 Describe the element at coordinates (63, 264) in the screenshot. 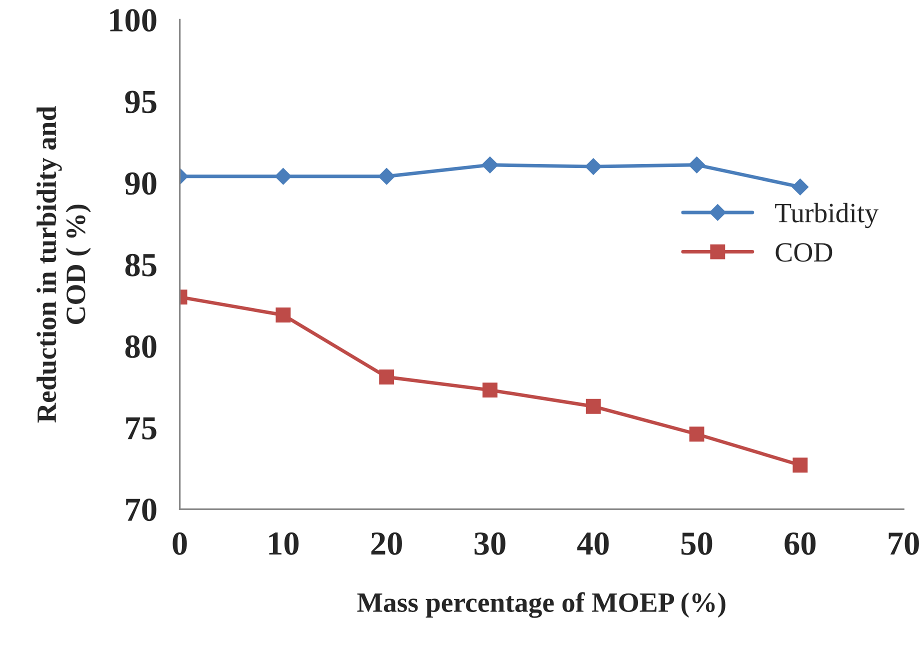

I see `y-axis-title: Reduction in turbidity and COD ( %)` at that location.